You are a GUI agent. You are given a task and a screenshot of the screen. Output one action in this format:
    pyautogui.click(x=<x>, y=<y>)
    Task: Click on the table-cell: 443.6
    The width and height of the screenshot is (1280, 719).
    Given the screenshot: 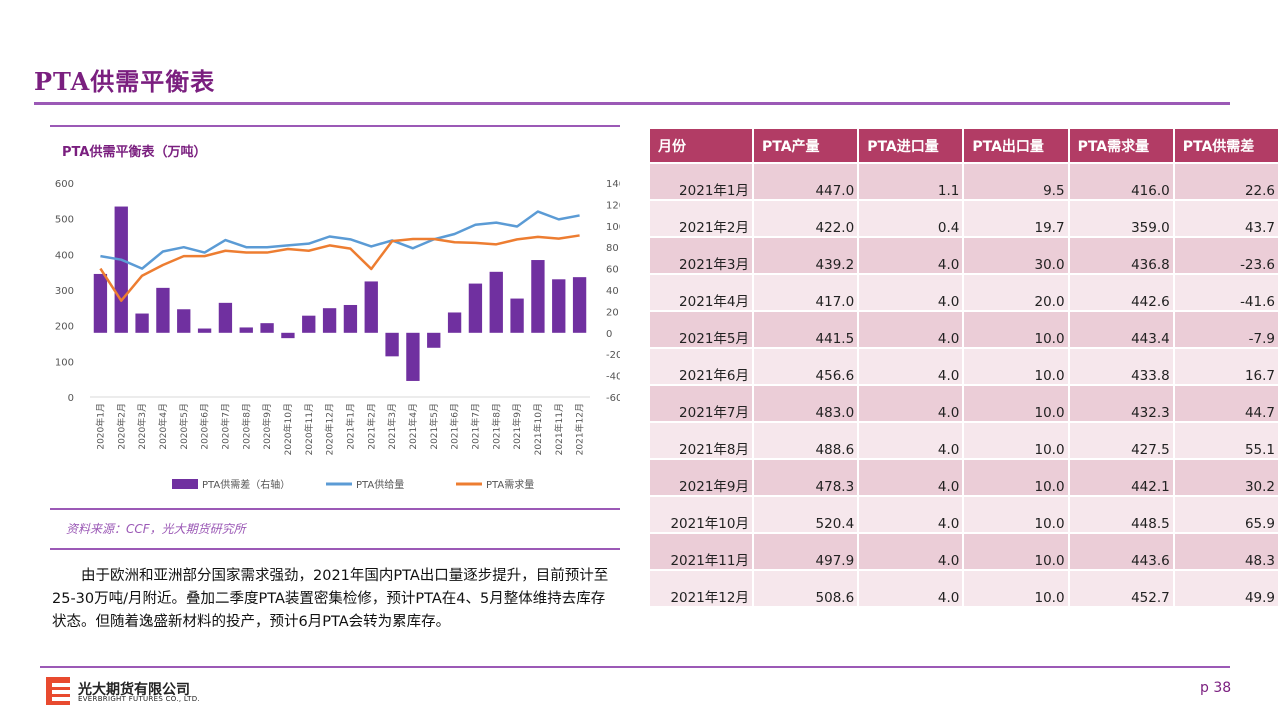 What is the action you would take?
    pyautogui.click(x=1121, y=551)
    